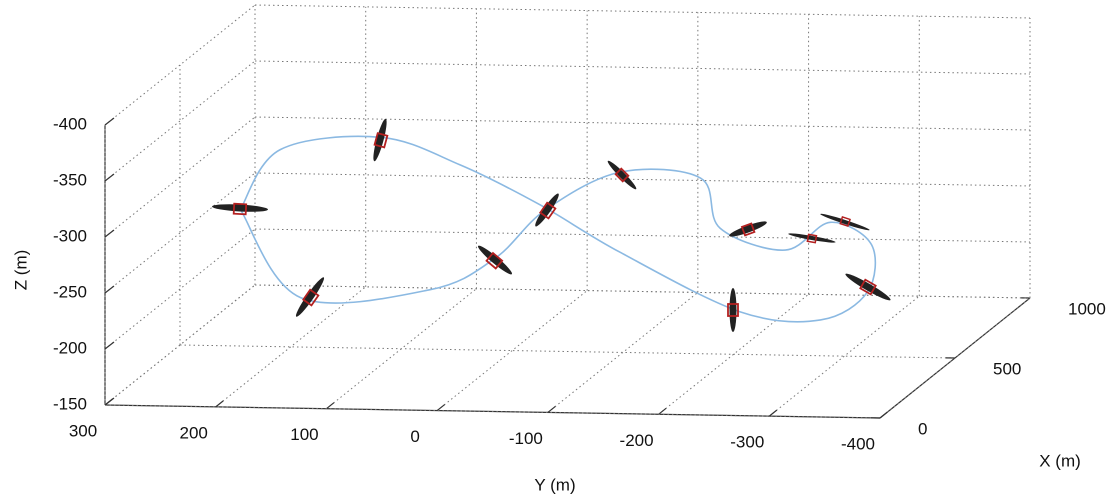  I want to click on x-tick-label: 1000, so click(1087, 308).